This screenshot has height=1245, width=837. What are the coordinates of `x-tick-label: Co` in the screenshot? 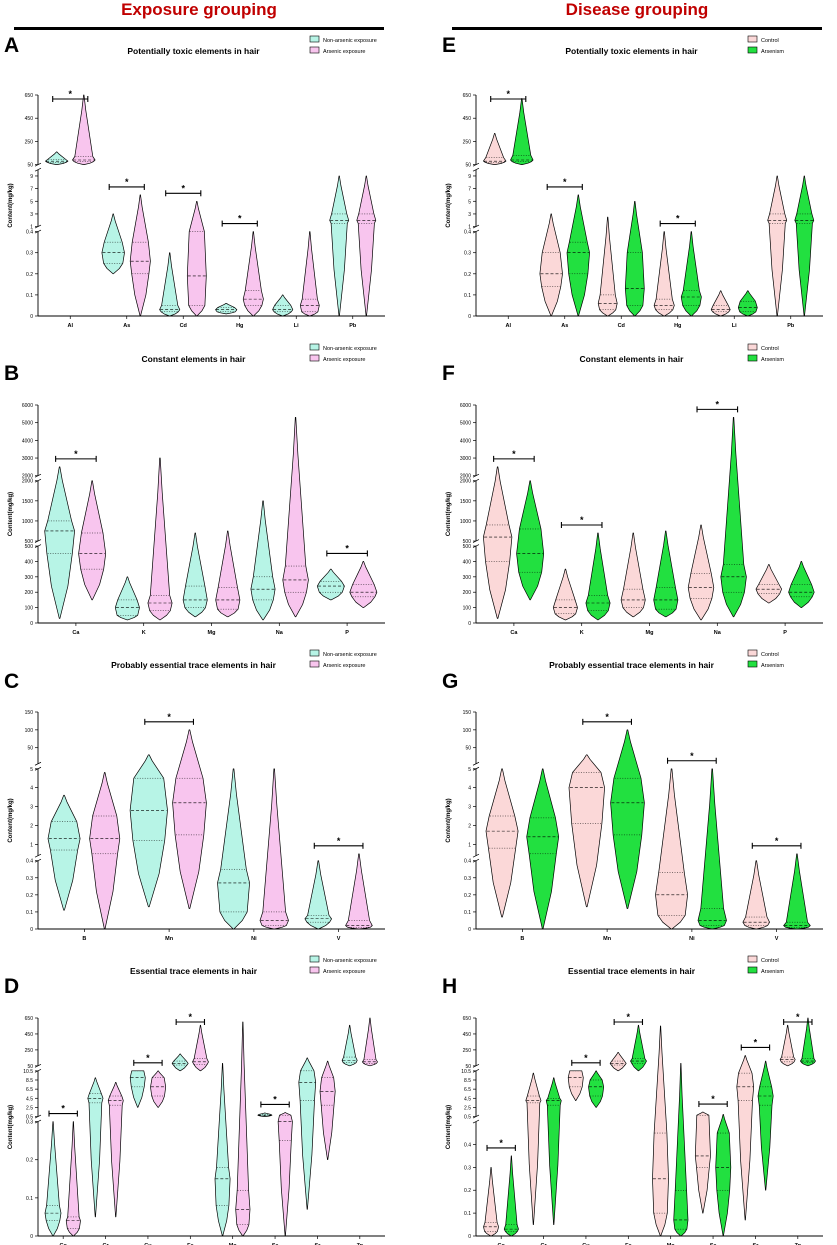 It's located at (502, 1244).